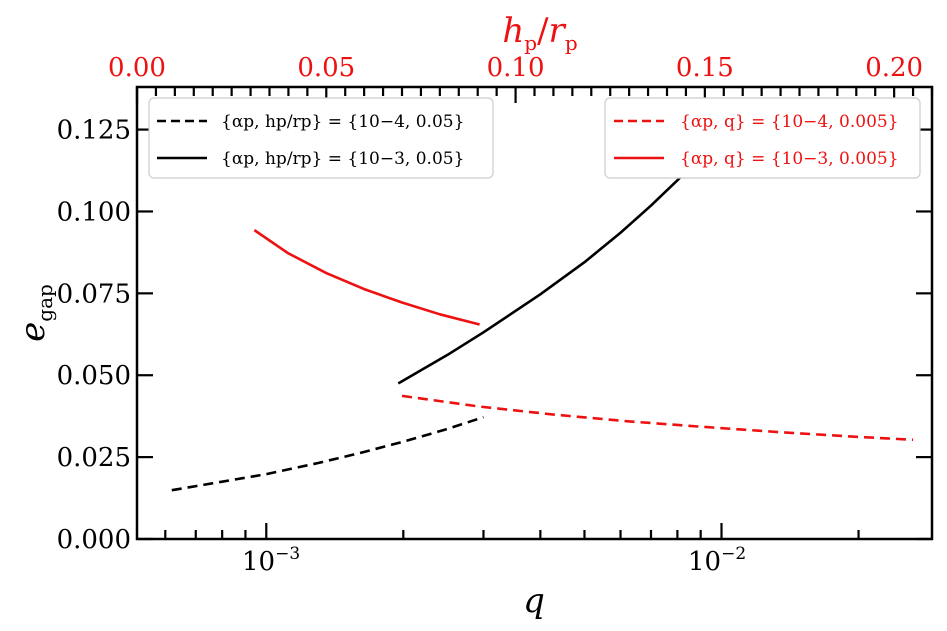 The image size is (947, 631). What do you see at coordinates (94, 294) in the screenshot?
I see `y-tick-label: 0.075` at bounding box center [94, 294].